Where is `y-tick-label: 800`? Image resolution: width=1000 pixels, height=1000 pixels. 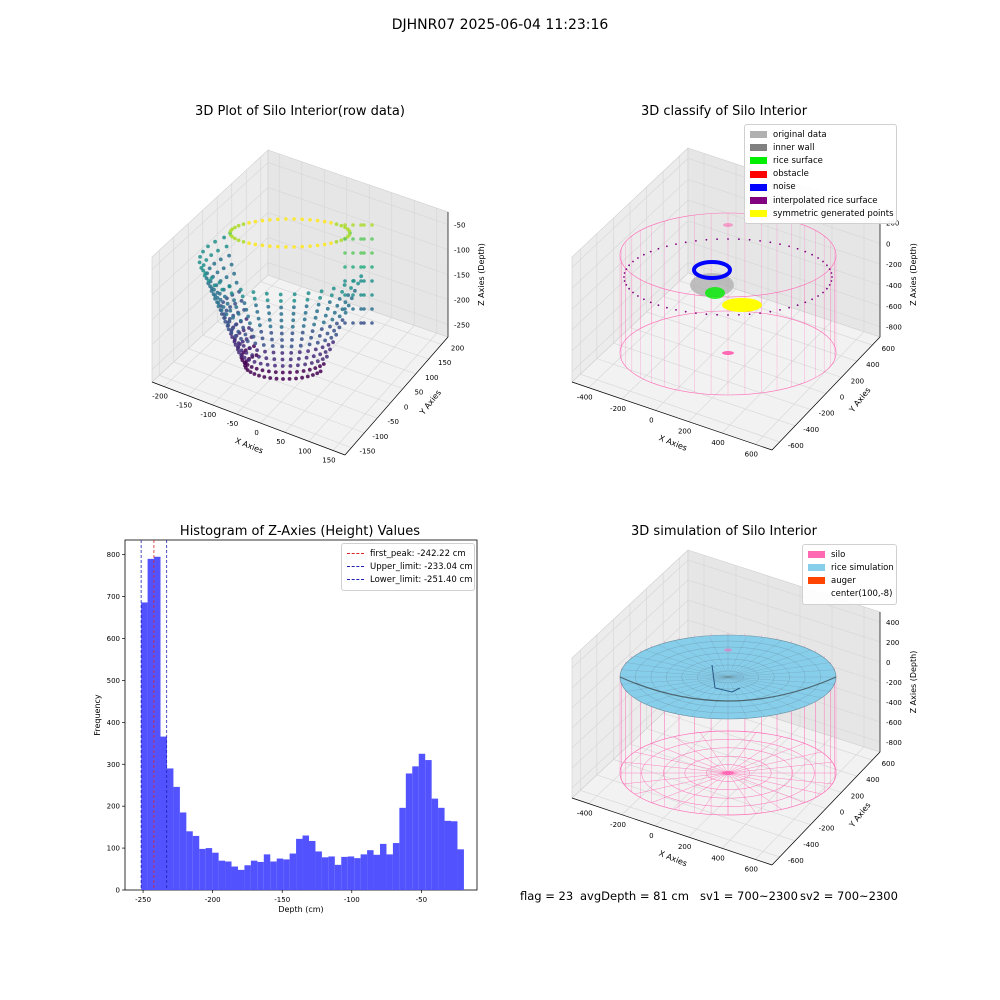
y-tick-label: 800 is located at coordinates (113, 555).